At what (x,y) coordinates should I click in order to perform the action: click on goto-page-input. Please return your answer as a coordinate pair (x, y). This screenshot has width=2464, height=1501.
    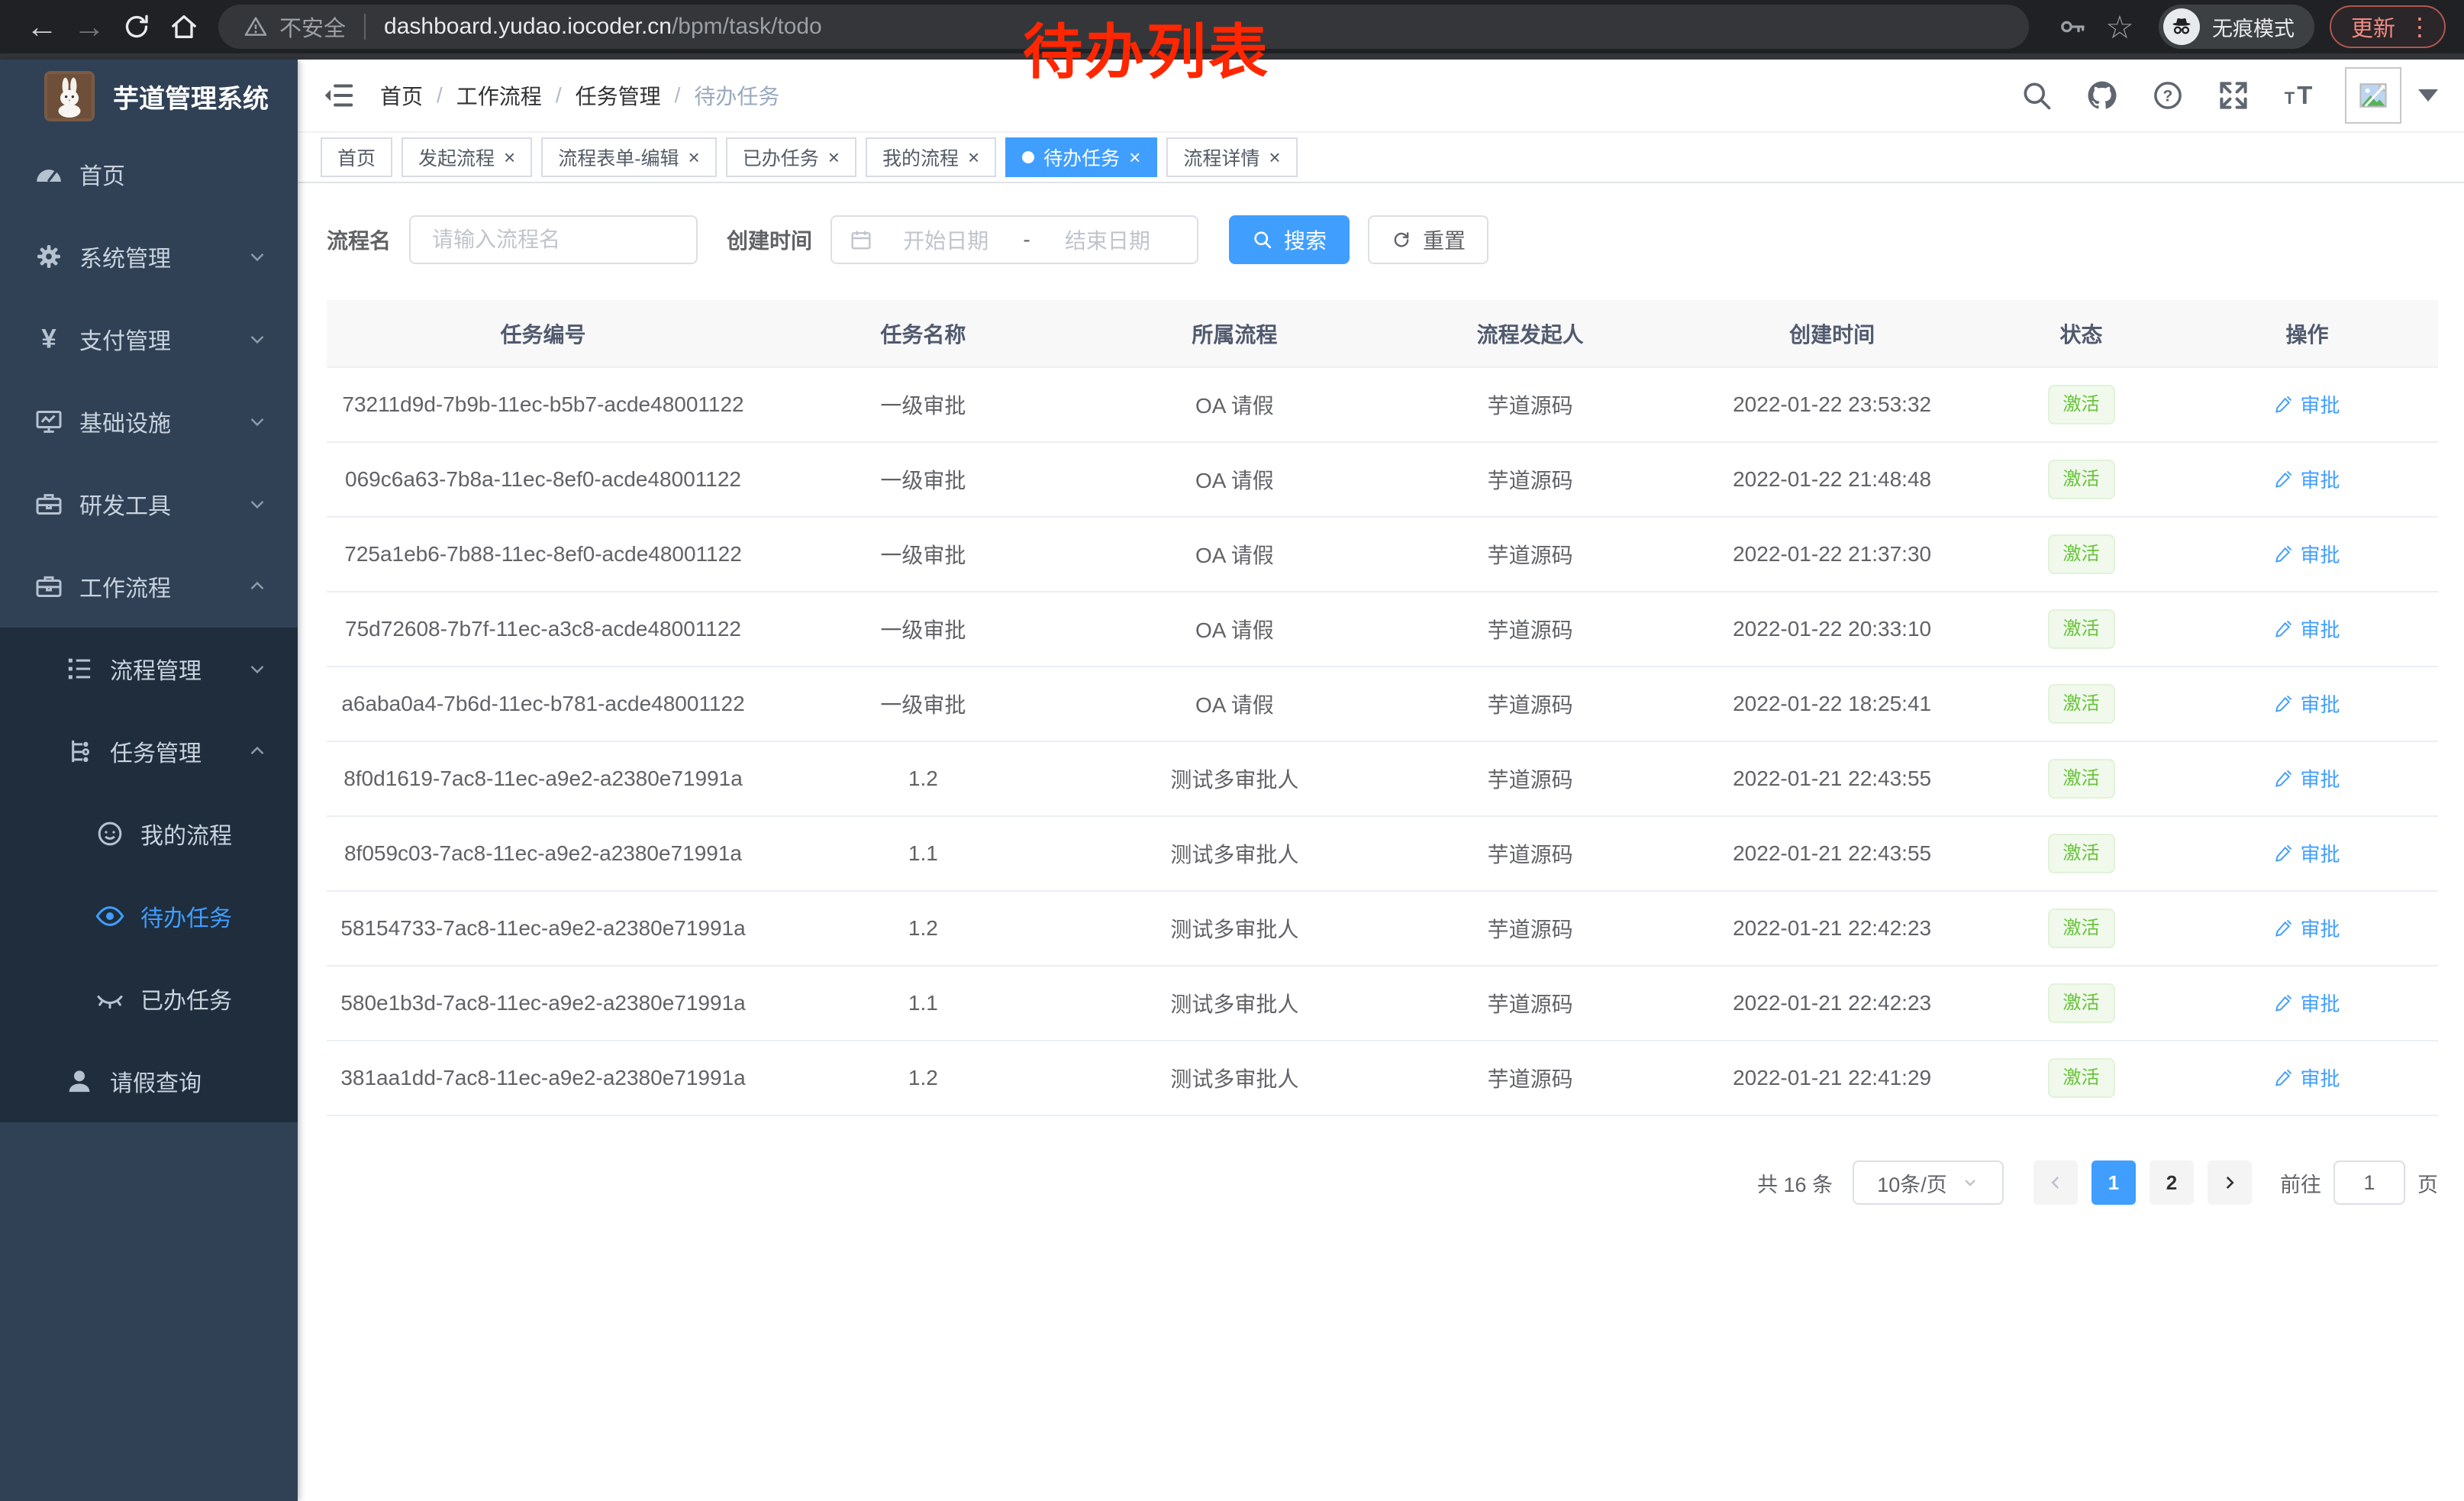
    Looking at the image, I should click on (2369, 1182).